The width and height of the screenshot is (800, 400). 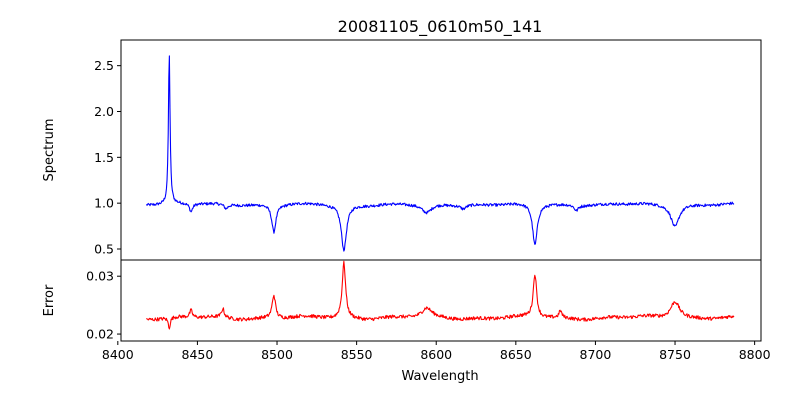 What do you see at coordinates (49, 150) in the screenshot?
I see `spectrum-y-axis-label: Spectrum` at bounding box center [49, 150].